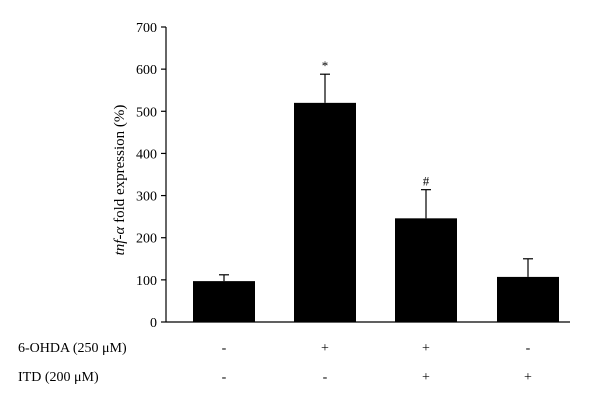 Image resolution: width=600 pixels, height=407 pixels. I want to click on y-tick-label: 700, so click(146, 28).